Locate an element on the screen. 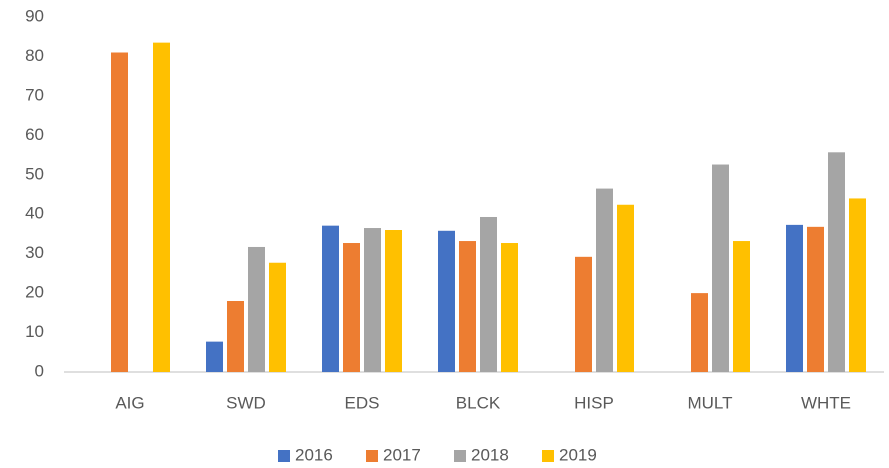 The height and width of the screenshot is (468, 889). y-tick-label: 80 is located at coordinates (34, 55).